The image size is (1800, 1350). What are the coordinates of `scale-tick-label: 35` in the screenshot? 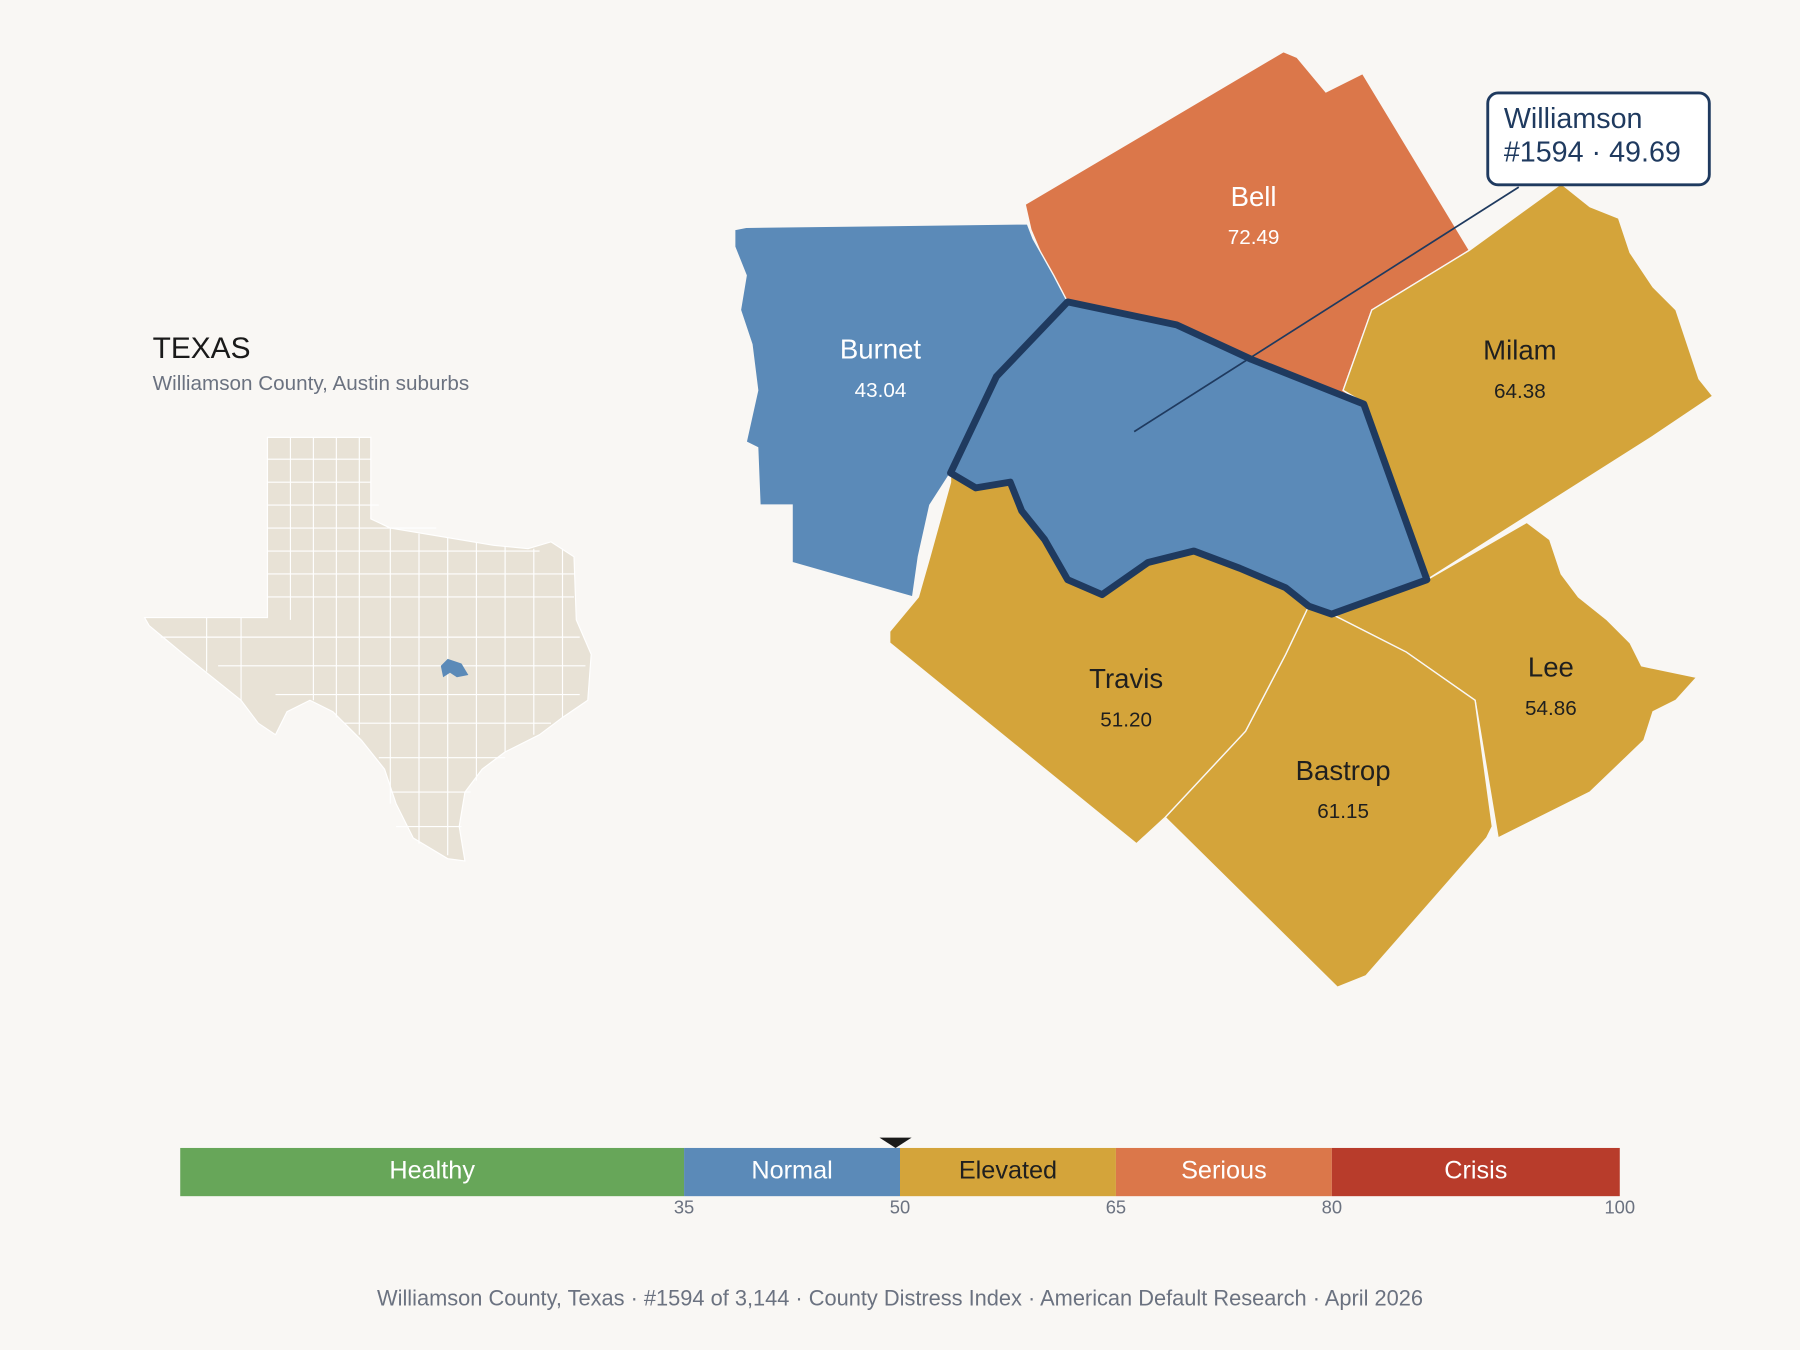 It's located at (684, 1207).